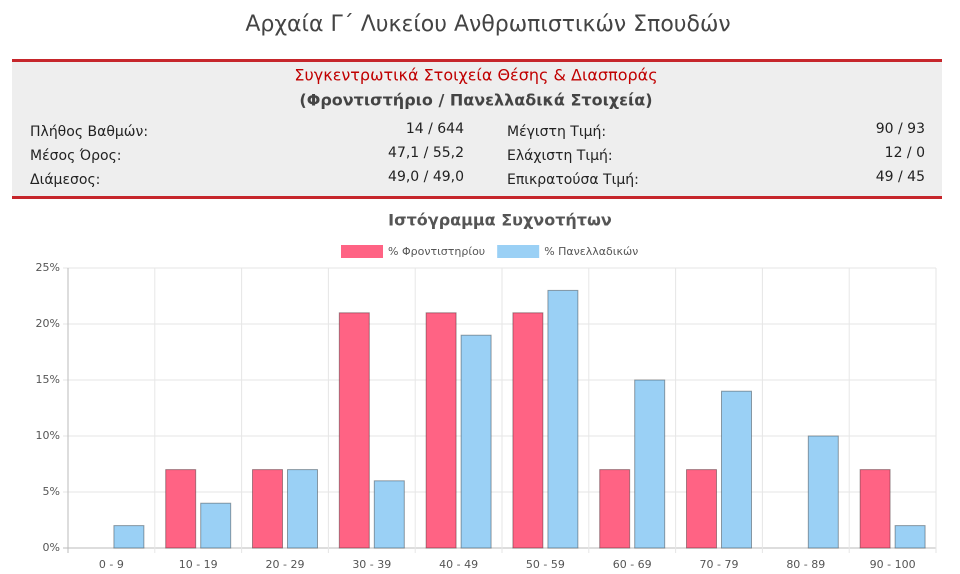  What do you see at coordinates (48, 323) in the screenshot?
I see `y-tick-label: 20%` at bounding box center [48, 323].